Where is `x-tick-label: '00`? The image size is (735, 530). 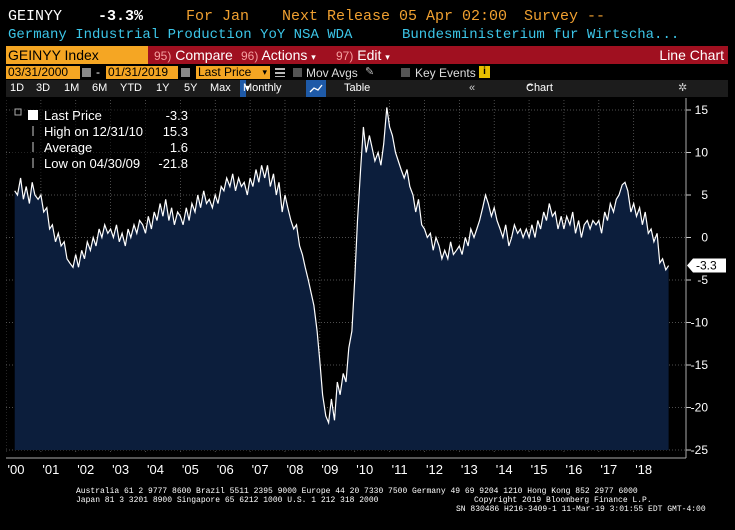
x-tick-label: '00 is located at coordinates (16, 469).